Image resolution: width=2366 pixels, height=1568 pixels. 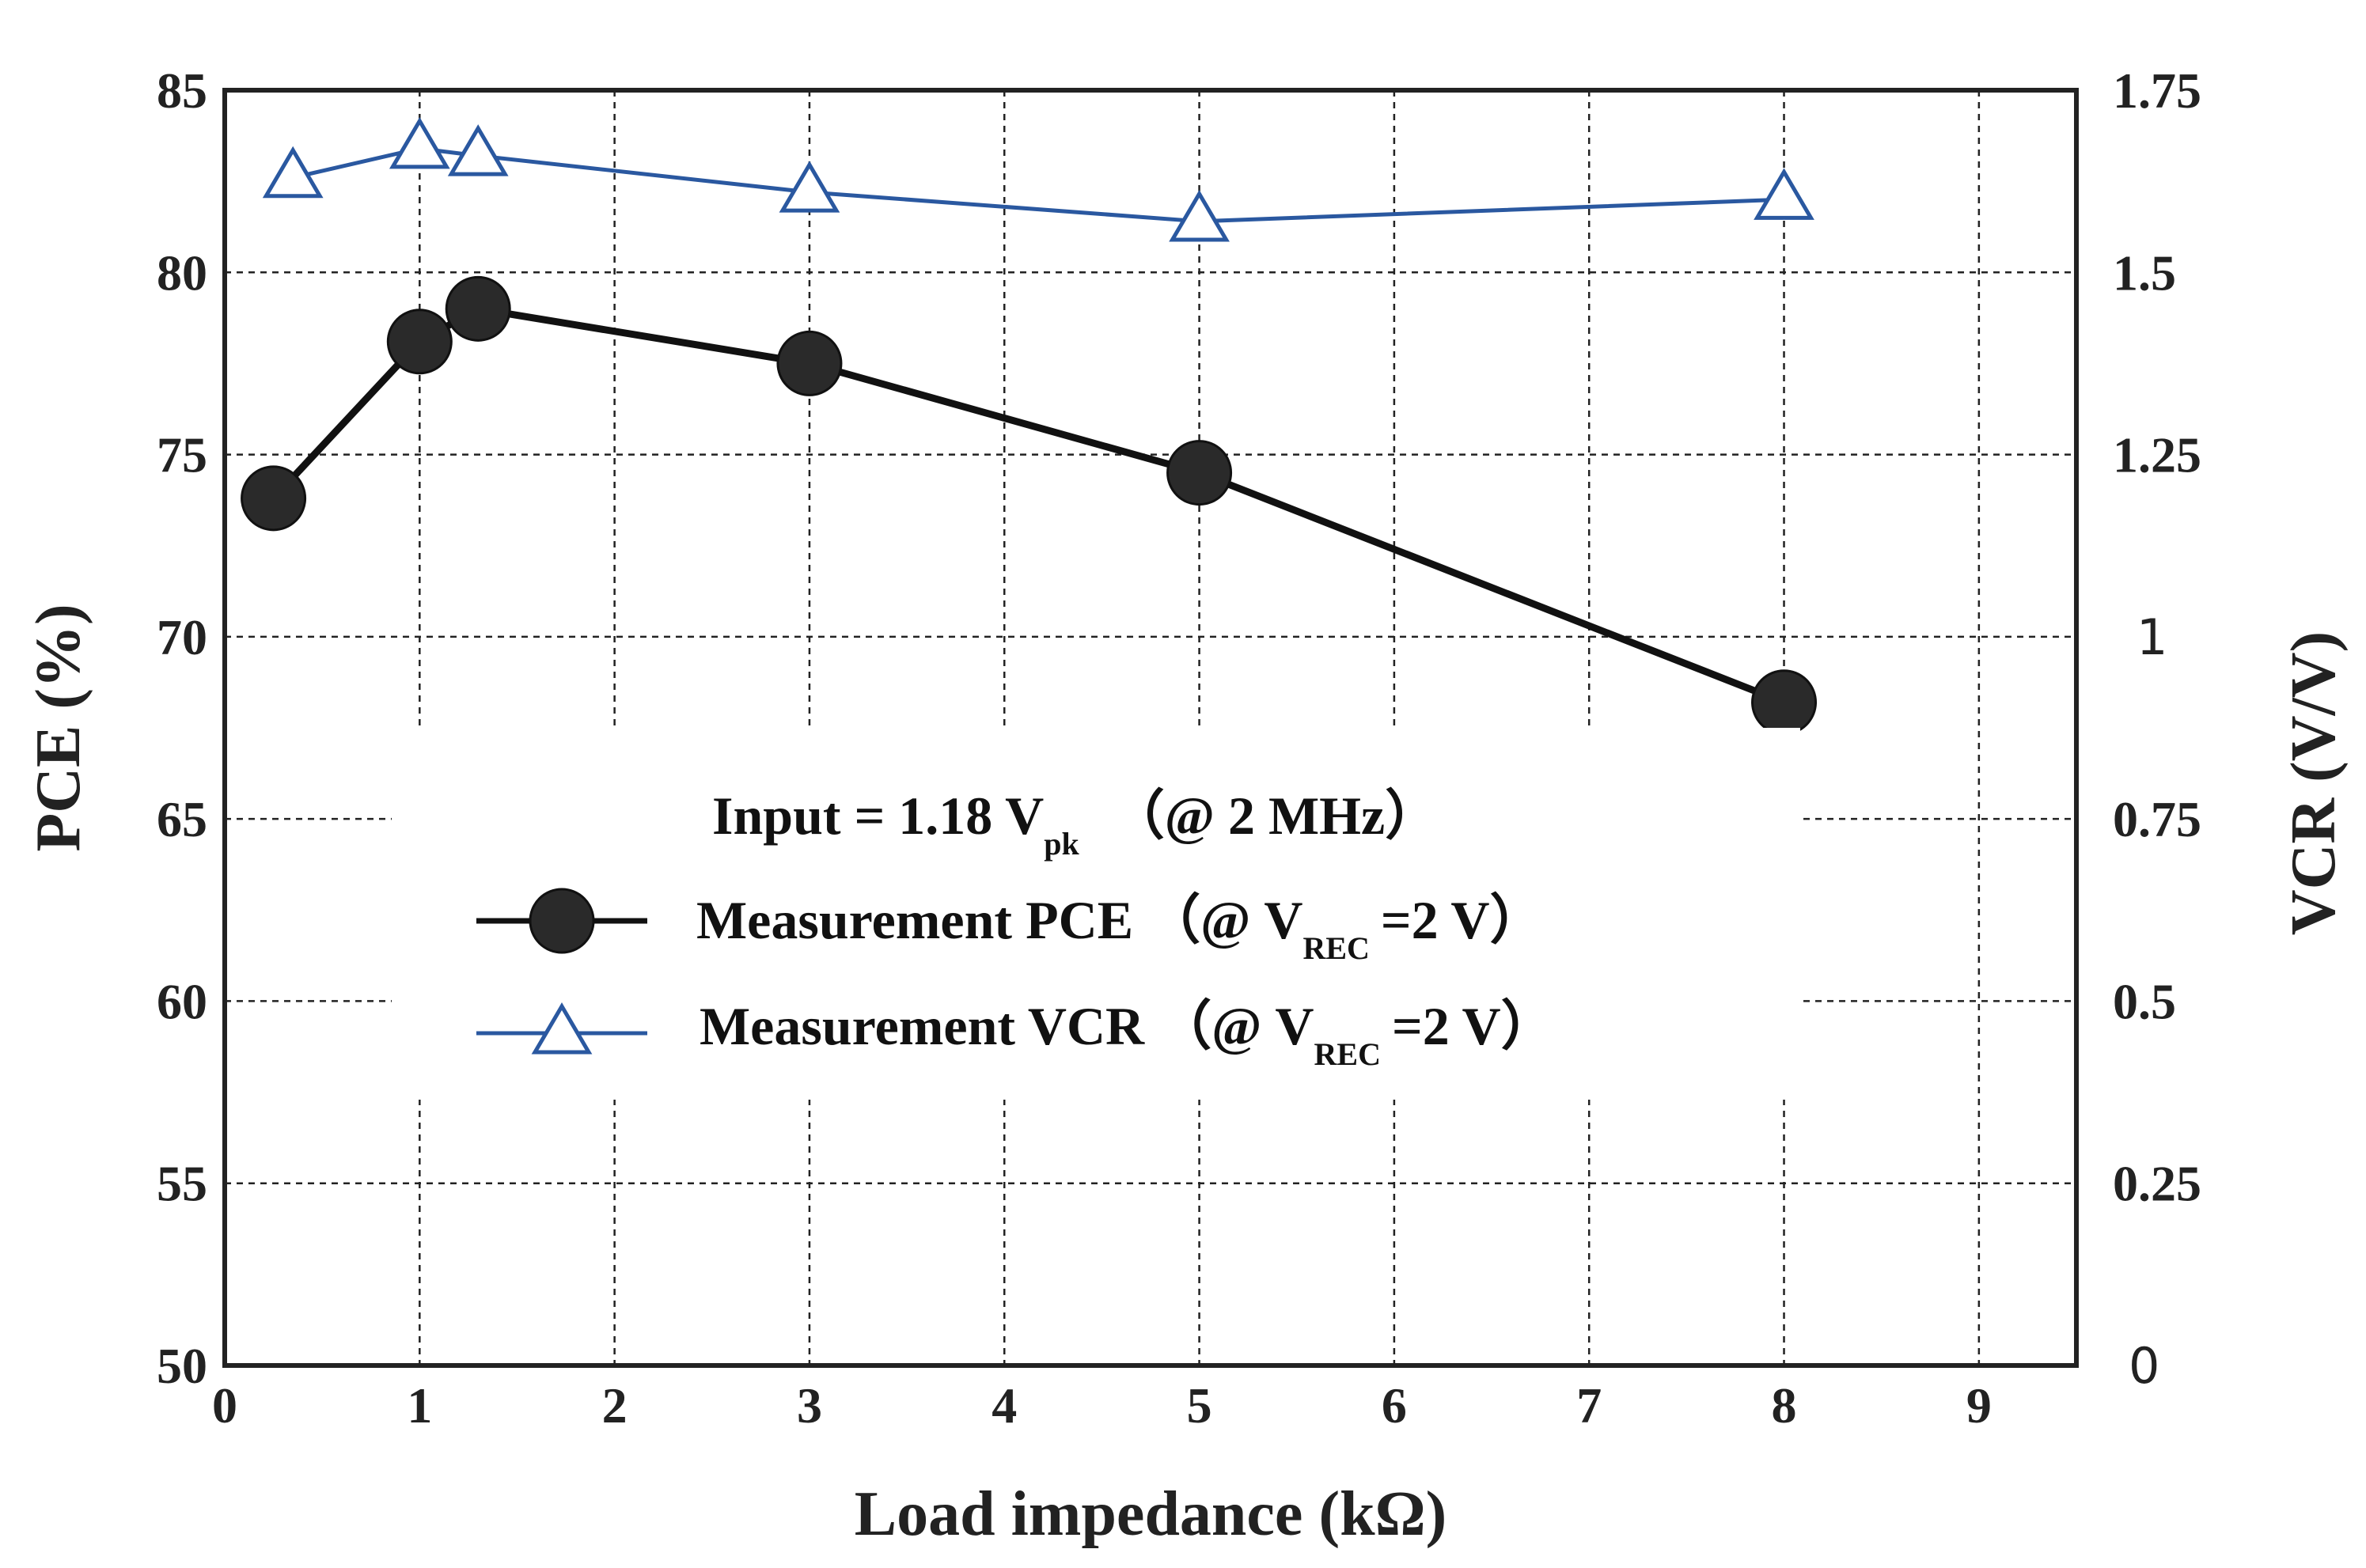 What do you see at coordinates (2157, 819) in the screenshot?
I see `y-right-tick-label: 0.75` at bounding box center [2157, 819].